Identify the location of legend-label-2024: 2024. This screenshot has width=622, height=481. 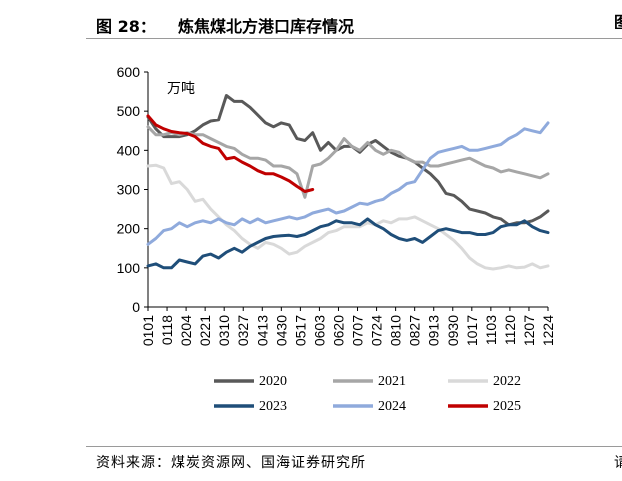
(392, 406).